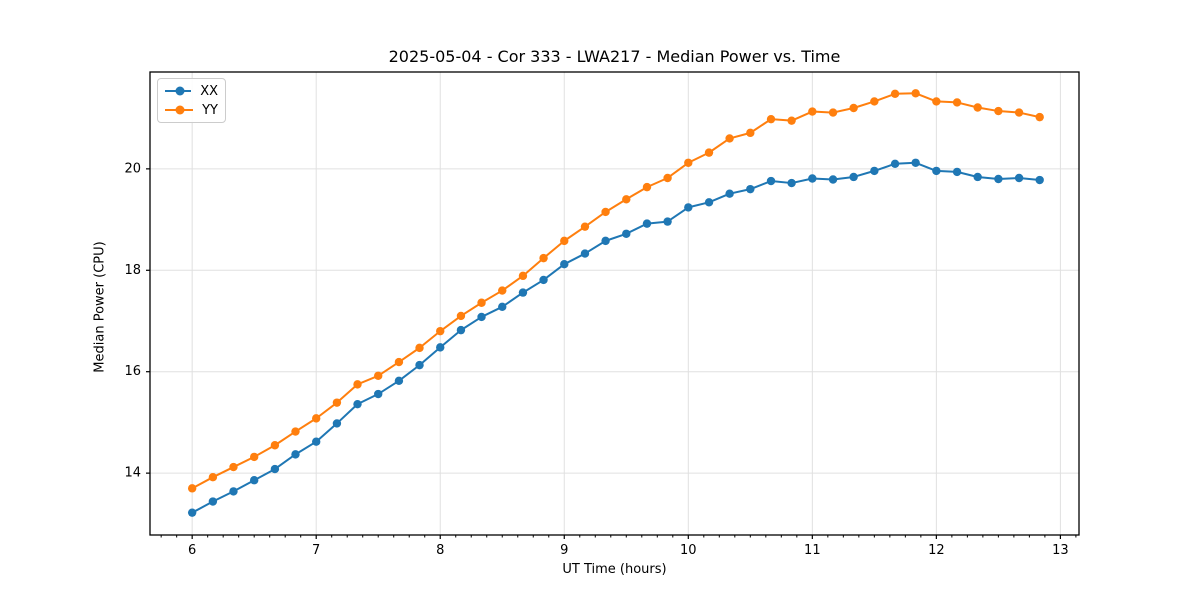 The width and height of the screenshot is (1200, 600). I want to click on svg-text: 7, so click(316, 550).